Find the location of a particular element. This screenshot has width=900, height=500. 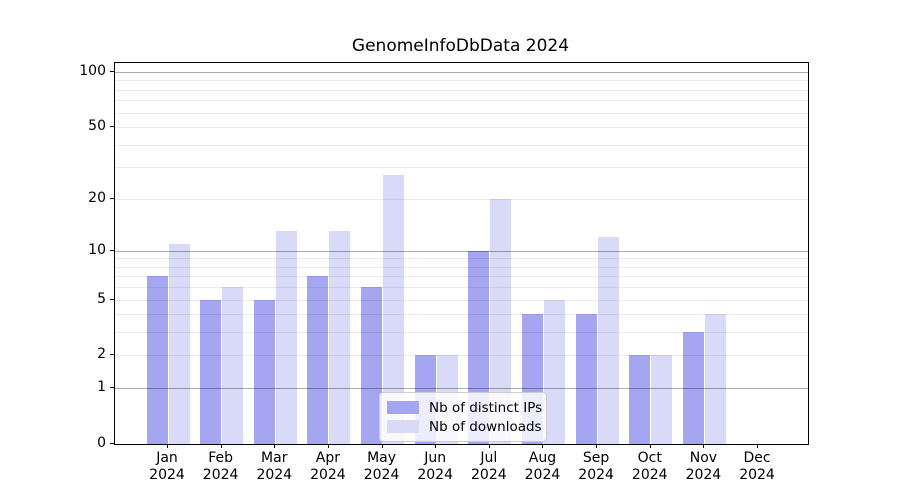

legend: Nb of distinct IPs Nb of downloads is located at coordinates (463, 417).